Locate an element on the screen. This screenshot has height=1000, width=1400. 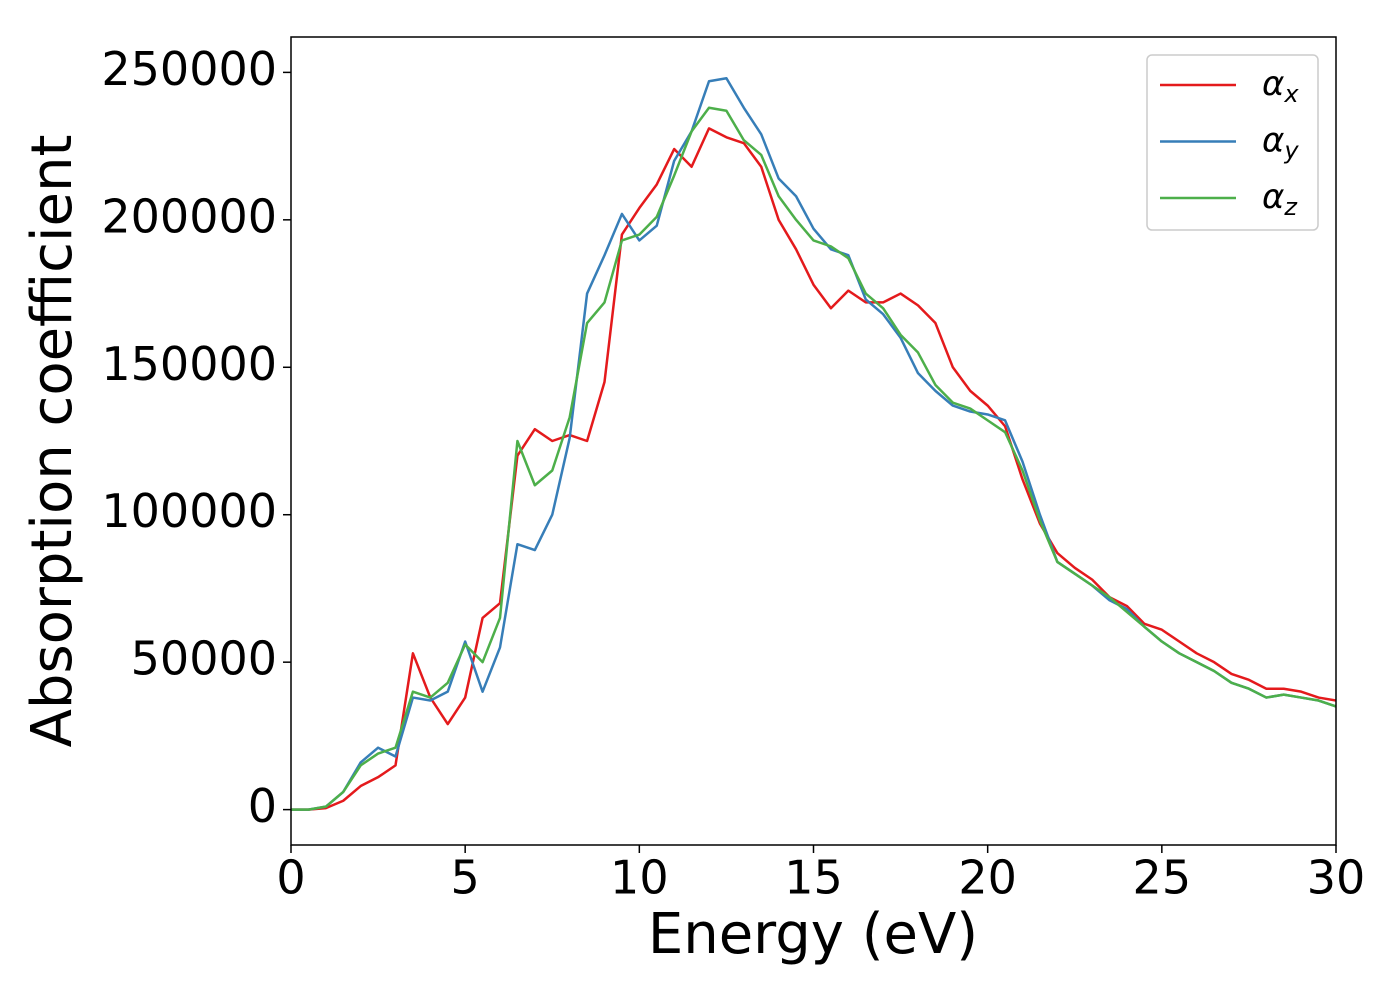
y-tick-label: 250000 is located at coordinates (189, 69).